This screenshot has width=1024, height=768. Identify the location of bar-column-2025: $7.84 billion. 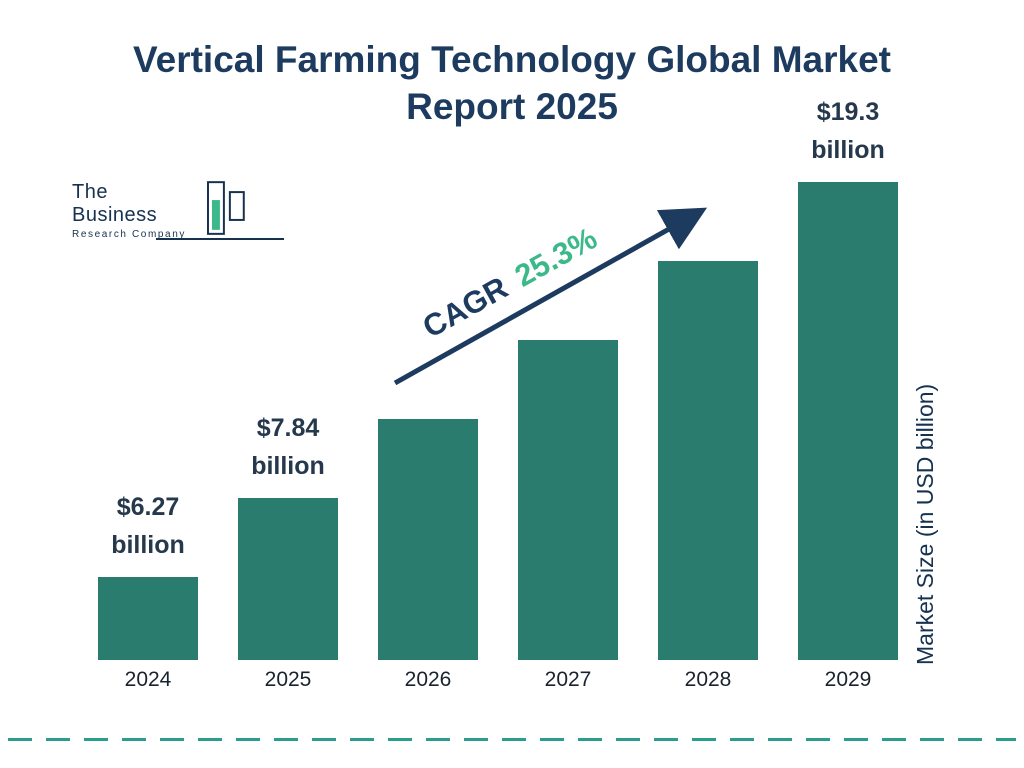
(288, 534).